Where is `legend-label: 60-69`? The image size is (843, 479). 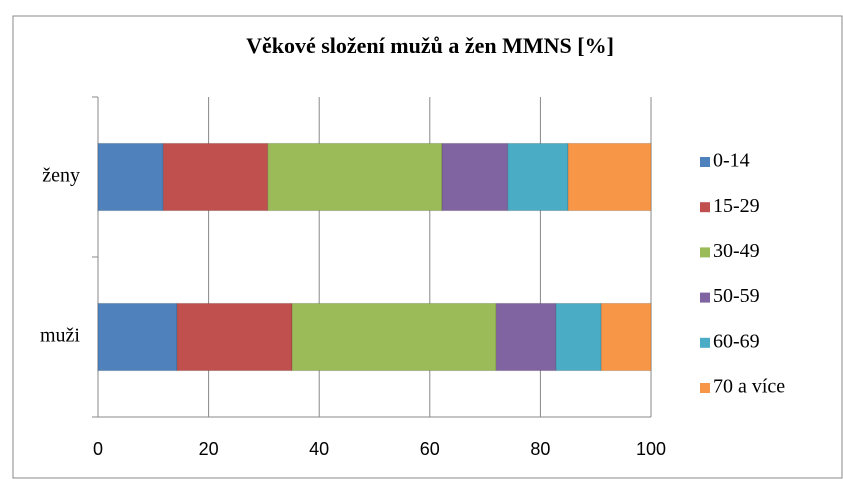
legend-label: 60-69 is located at coordinates (736, 341).